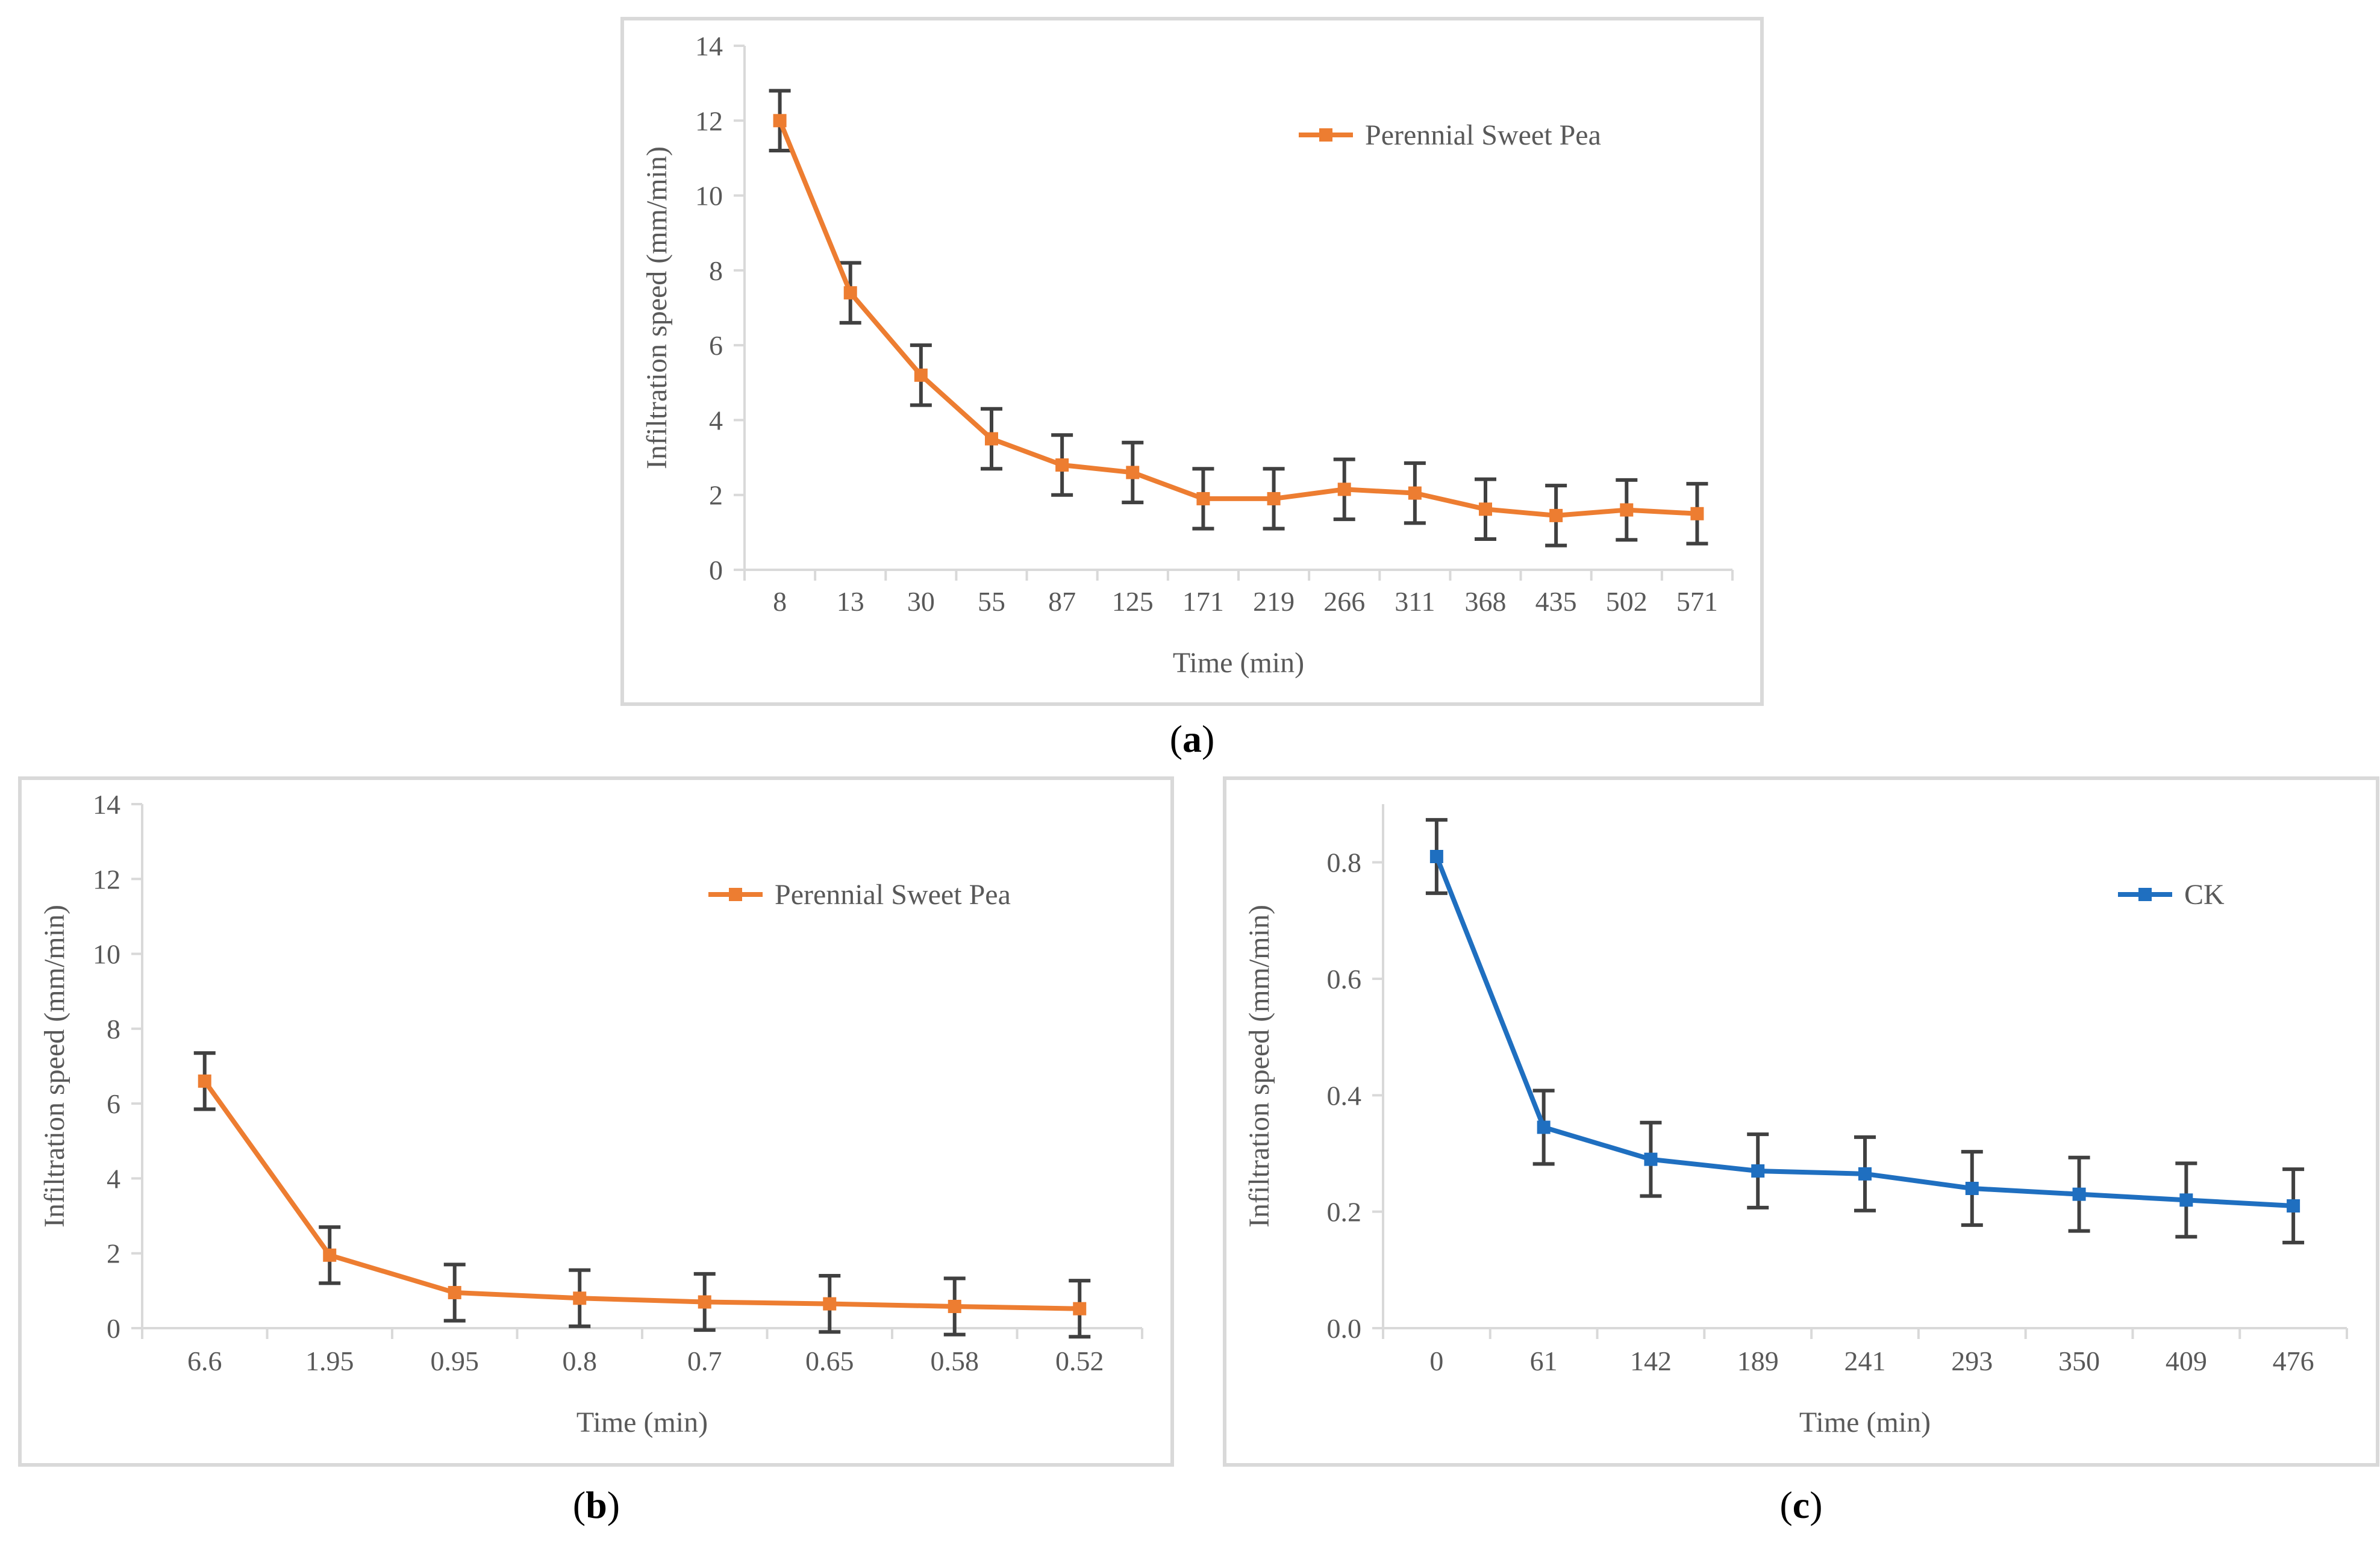  Describe the element at coordinates (1972, 1361) in the screenshot. I see `chart-c-x-tick-label: 293` at that location.